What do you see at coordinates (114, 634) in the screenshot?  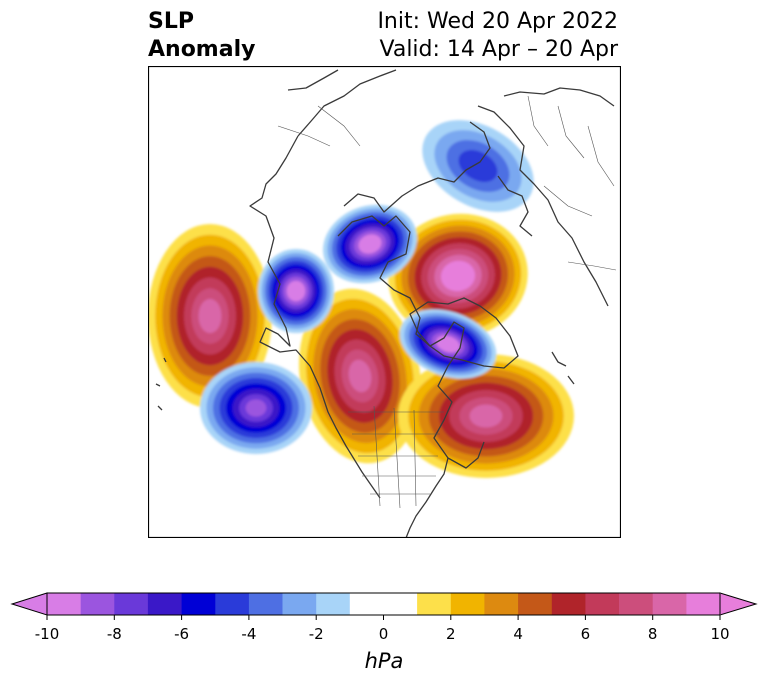 I see `colorbar-tick-label: -8` at bounding box center [114, 634].